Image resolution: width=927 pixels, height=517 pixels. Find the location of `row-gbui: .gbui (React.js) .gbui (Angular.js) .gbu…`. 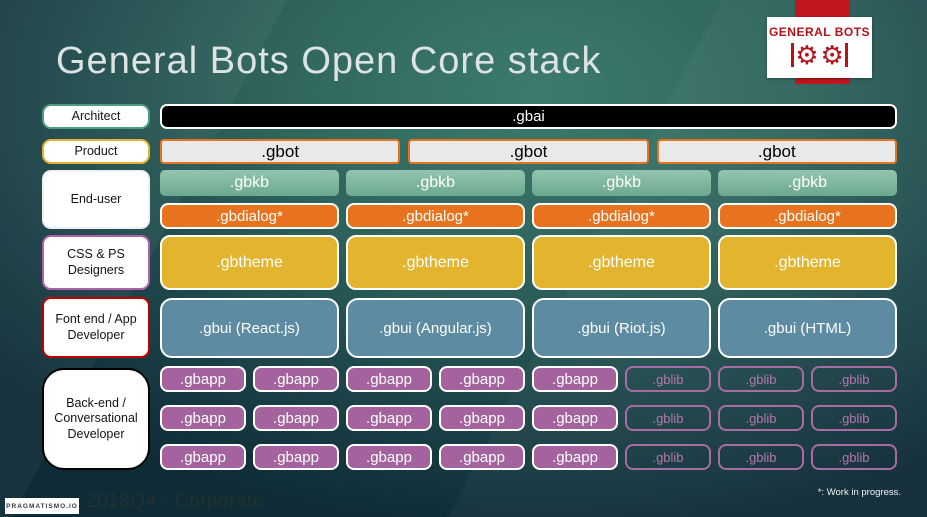

row-gbui: .gbui (React.js) .gbui (Angular.js) .gbu… is located at coordinates (528, 328).